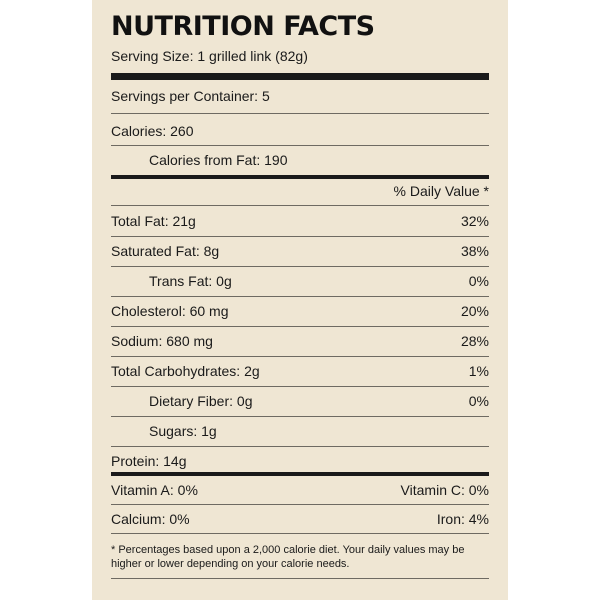 The image size is (600, 600). I want to click on nutrient-row-total-fat: Total Fat: 21g 32%, so click(300, 221).